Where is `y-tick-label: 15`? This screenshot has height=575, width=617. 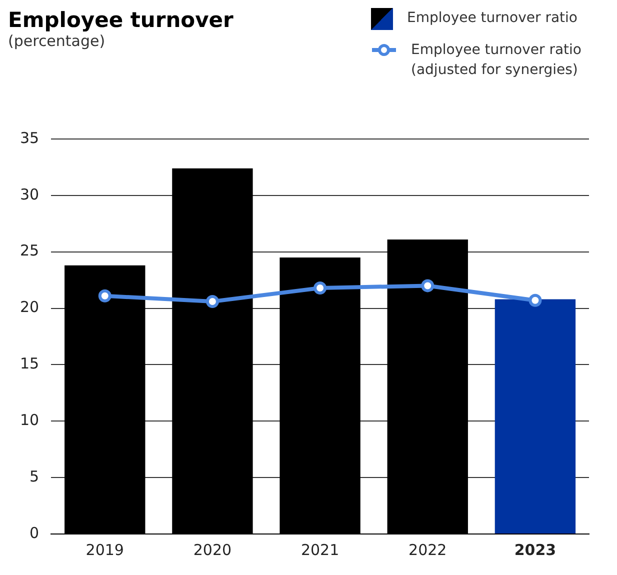
y-tick-label: 15 is located at coordinates (30, 363).